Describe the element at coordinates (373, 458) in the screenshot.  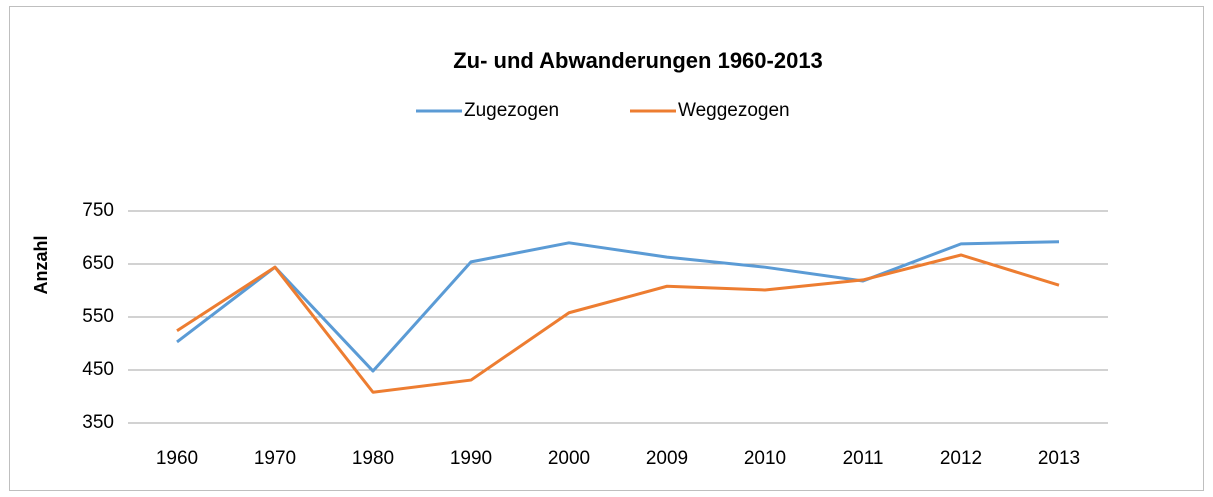
I see `x-tick-label: 1980` at that location.